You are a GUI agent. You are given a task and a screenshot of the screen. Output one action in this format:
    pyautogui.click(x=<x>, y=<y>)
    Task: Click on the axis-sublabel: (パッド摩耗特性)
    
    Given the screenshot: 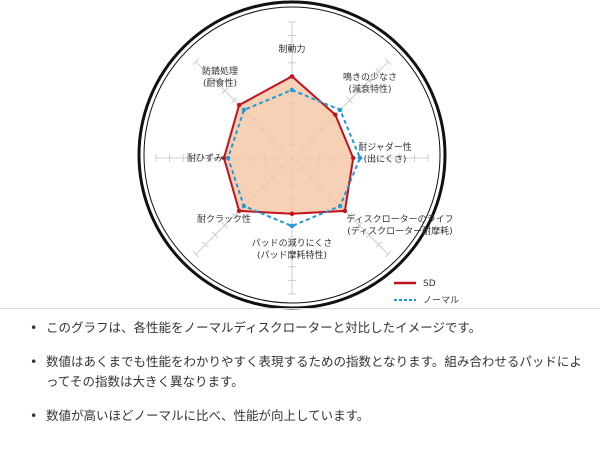 What is the action you would take?
    pyautogui.click(x=292, y=255)
    